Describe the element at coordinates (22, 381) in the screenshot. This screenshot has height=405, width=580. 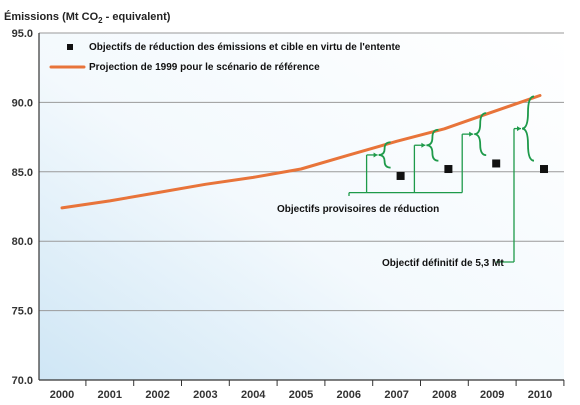
I see `y-tick-label: 70.0` at that location.